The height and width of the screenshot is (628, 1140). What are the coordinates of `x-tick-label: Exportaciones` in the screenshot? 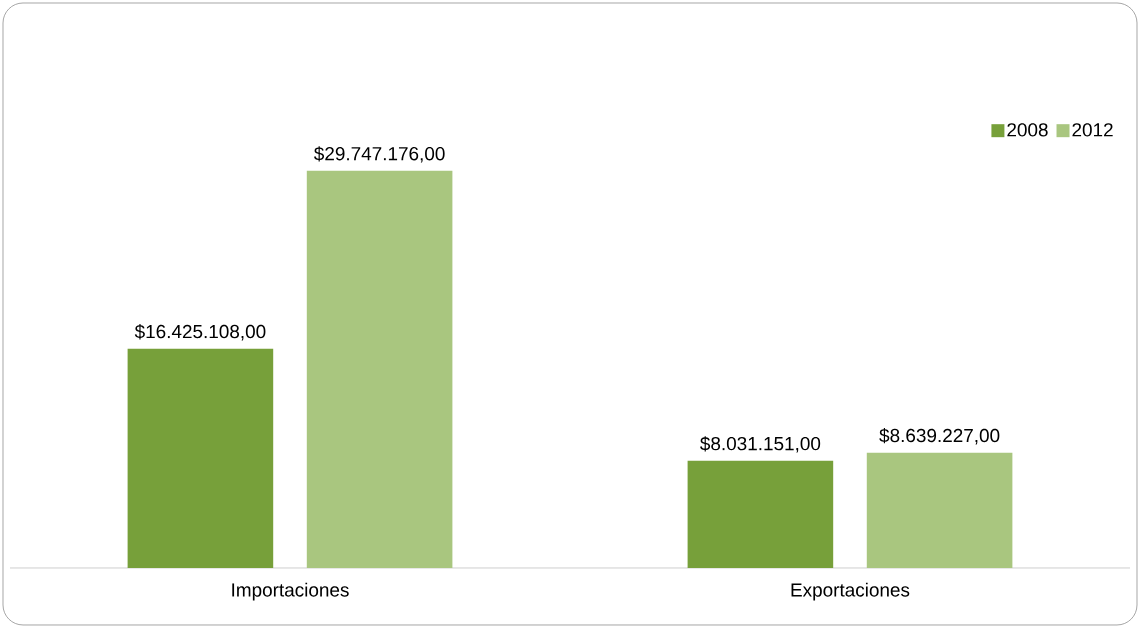 It's located at (850, 591).